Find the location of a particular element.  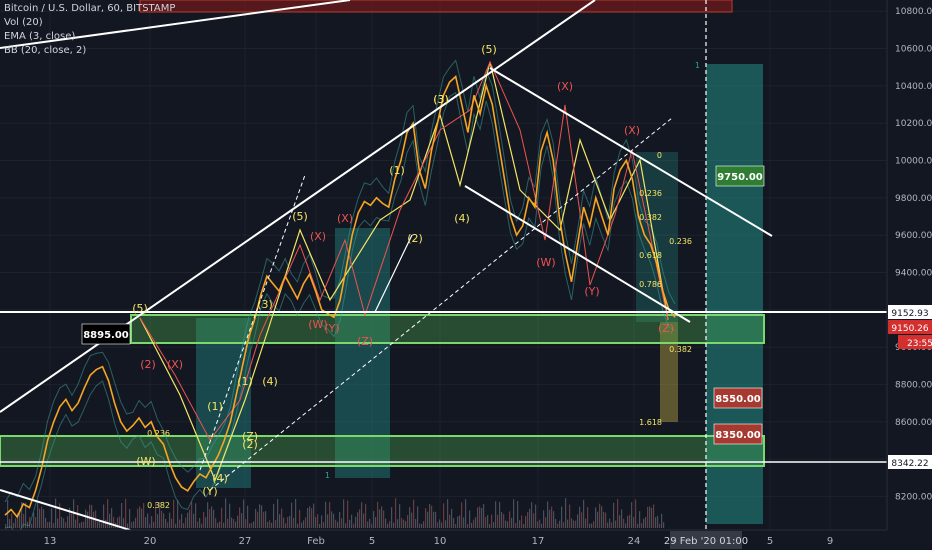

x-tick-label: 27 is located at coordinates (245, 541).